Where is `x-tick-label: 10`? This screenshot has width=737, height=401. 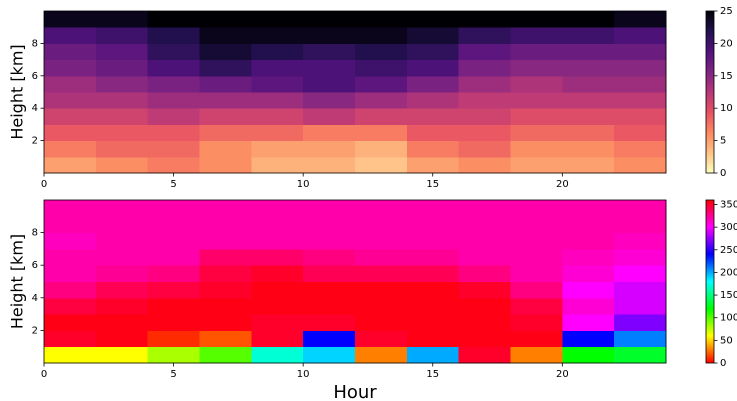
x-tick-label: 10 is located at coordinates (303, 374).